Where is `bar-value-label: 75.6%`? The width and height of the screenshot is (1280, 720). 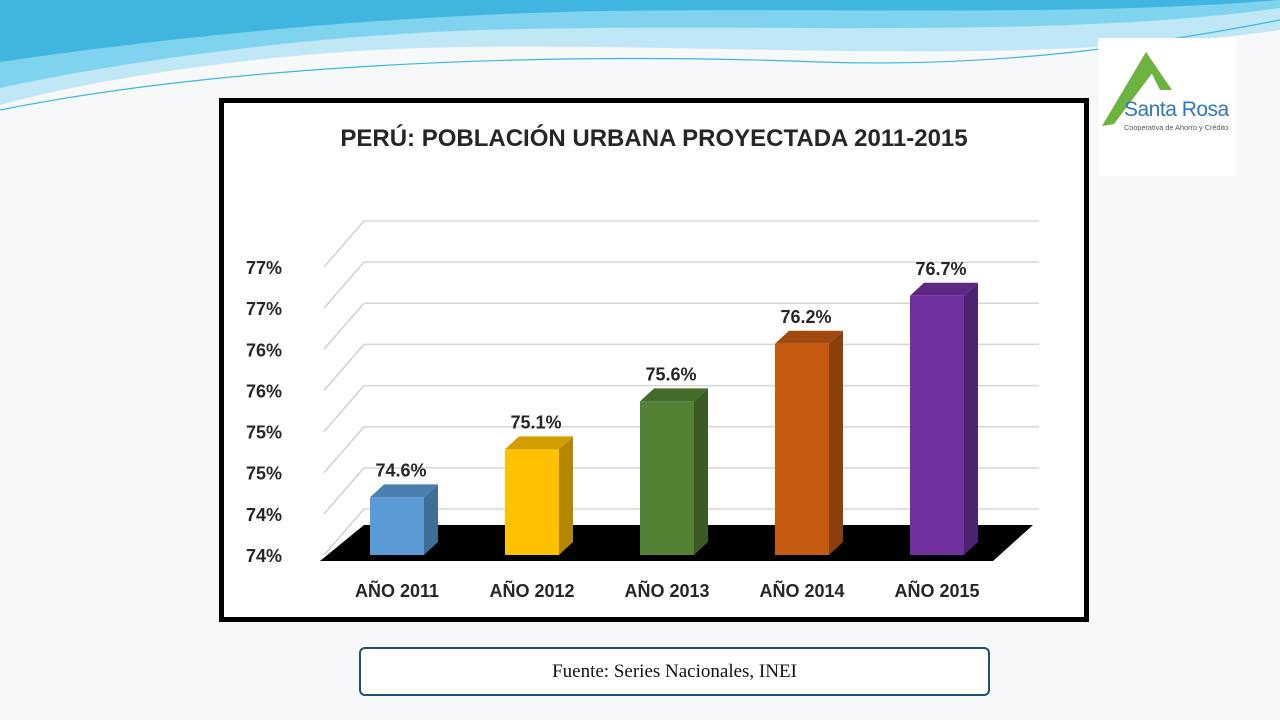
bar-value-label: 75.6% is located at coordinates (670, 374).